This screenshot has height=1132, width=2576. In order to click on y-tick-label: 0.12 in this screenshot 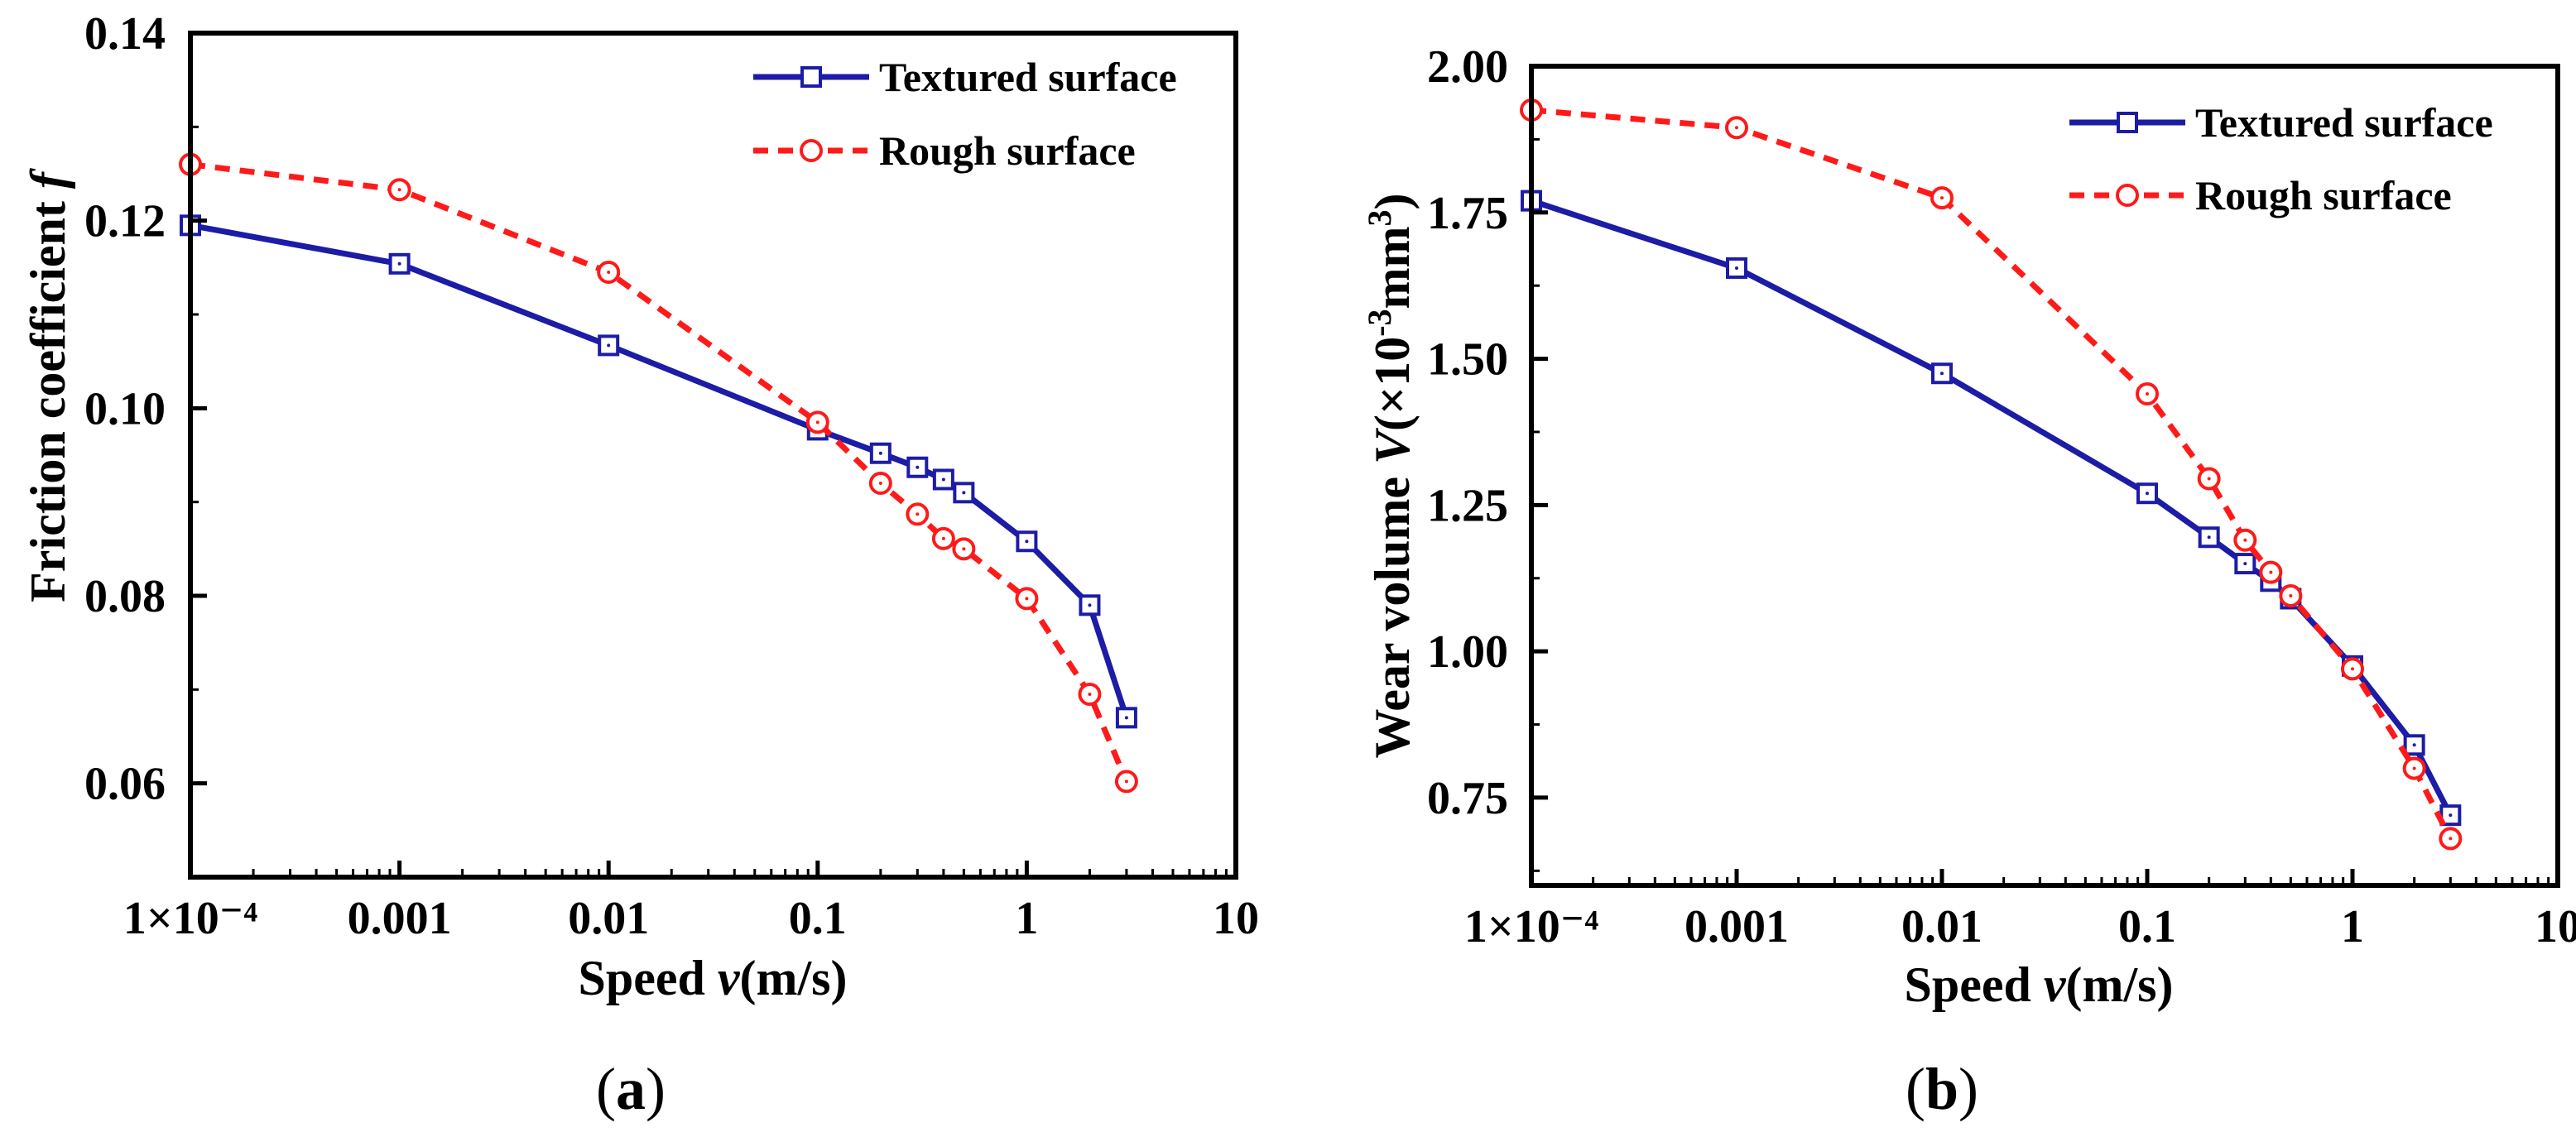, I will do `click(125, 221)`.